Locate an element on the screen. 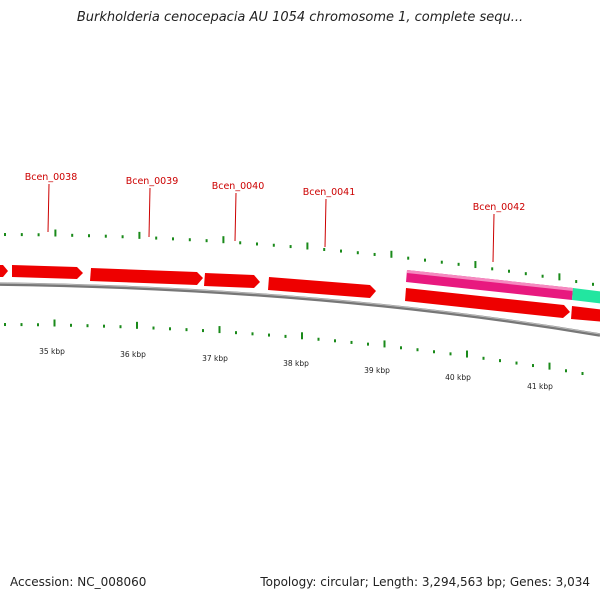 The height and width of the screenshot is (600, 600). kbp-label: 41 kbp is located at coordinates (540, 386).